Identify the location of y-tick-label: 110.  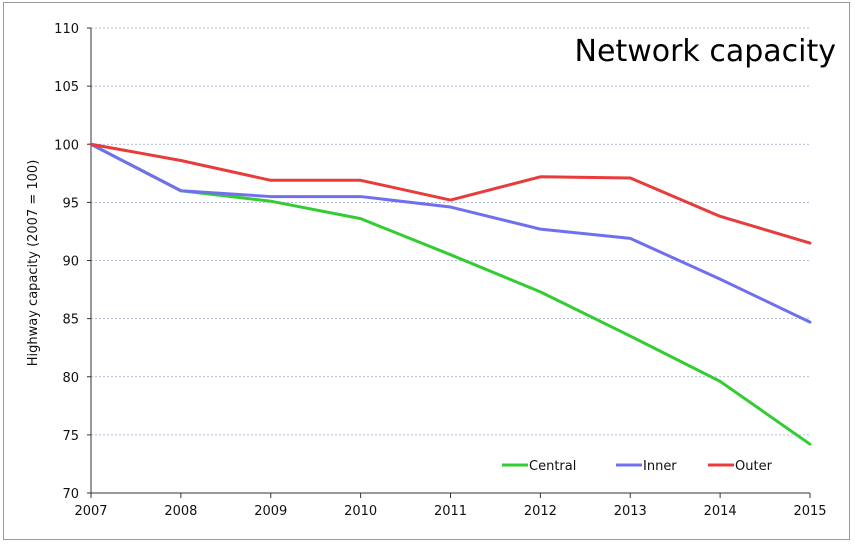
(66, 29).